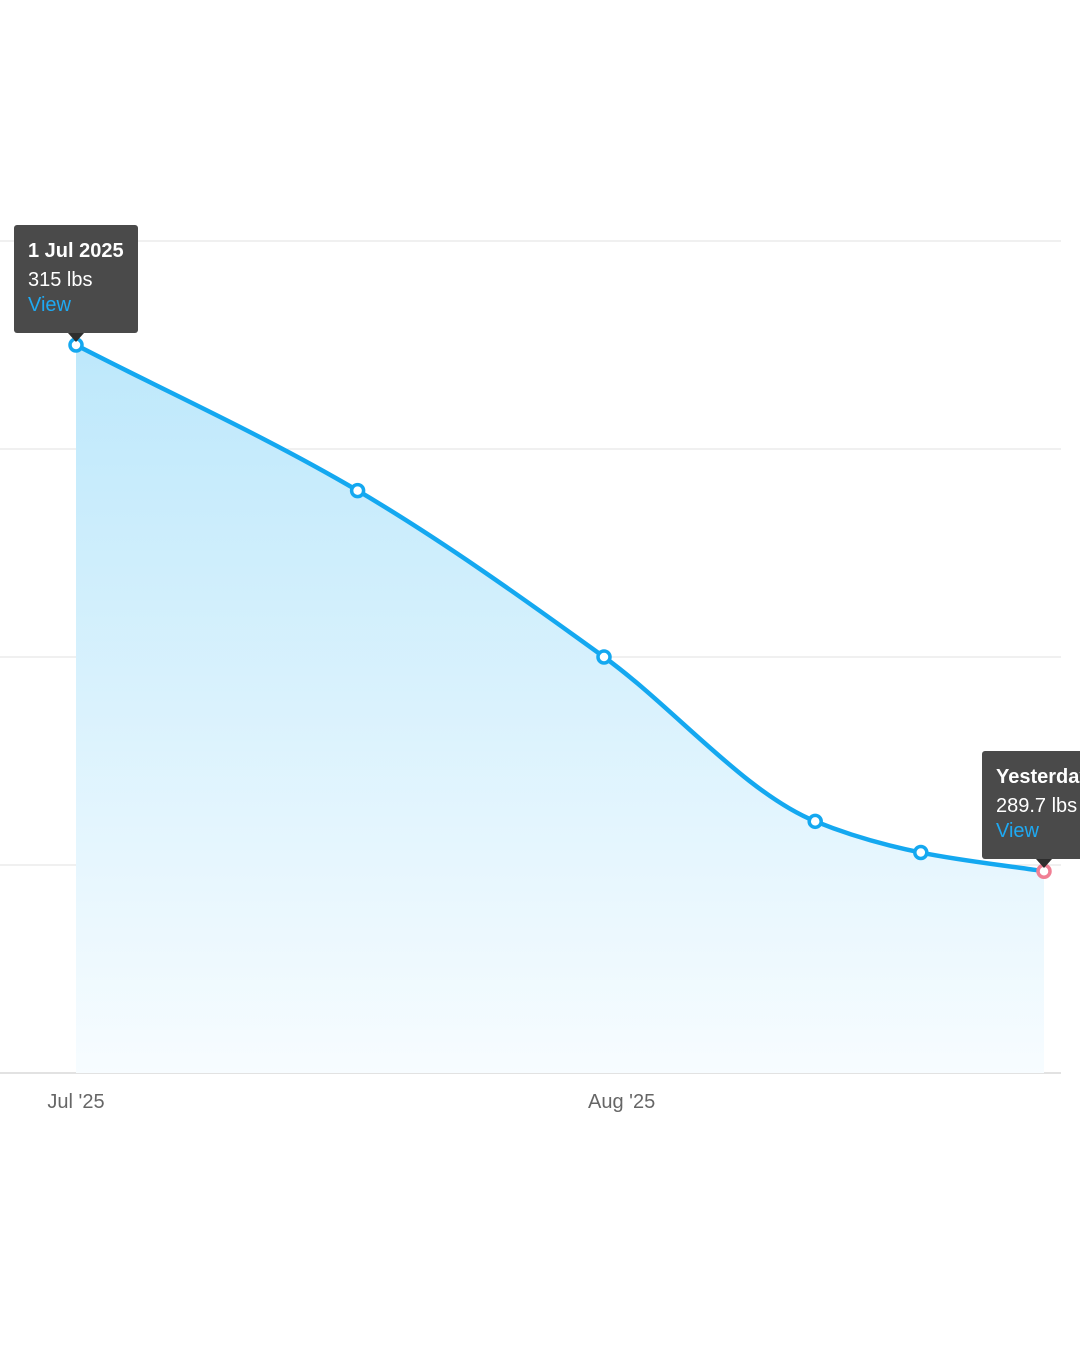 The width and height of the screenshot is (1080, 1350). What do you see at coordinates (351, 1102) in the screenshot?
I see `x-axis-ticks: Jul '25 Aug '25` at bounding box center [351, 1102].